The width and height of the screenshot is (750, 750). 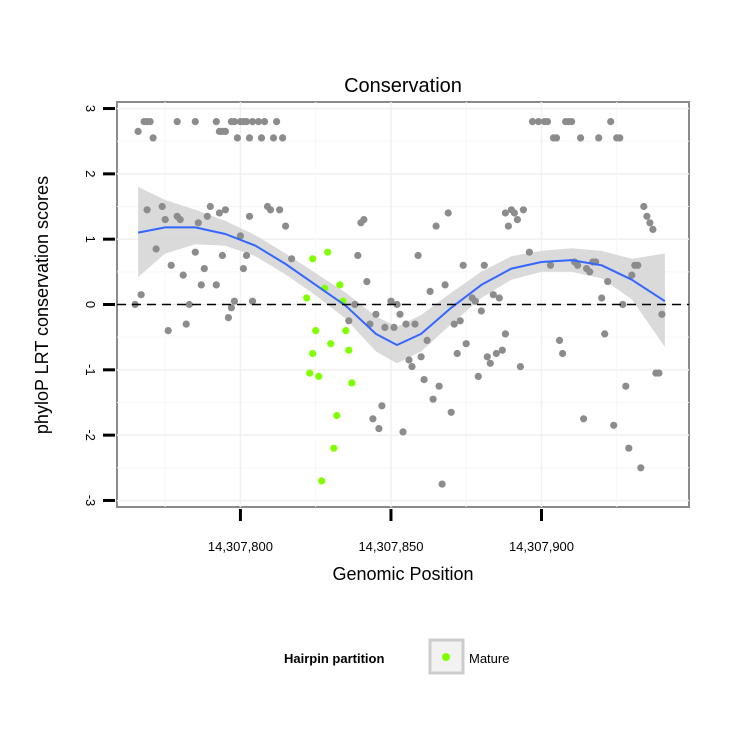 What do you see at coordinates (334, 658) in the screenshot?
I see `legend-title: Hairpin partition` at bounding box center [334, 658].